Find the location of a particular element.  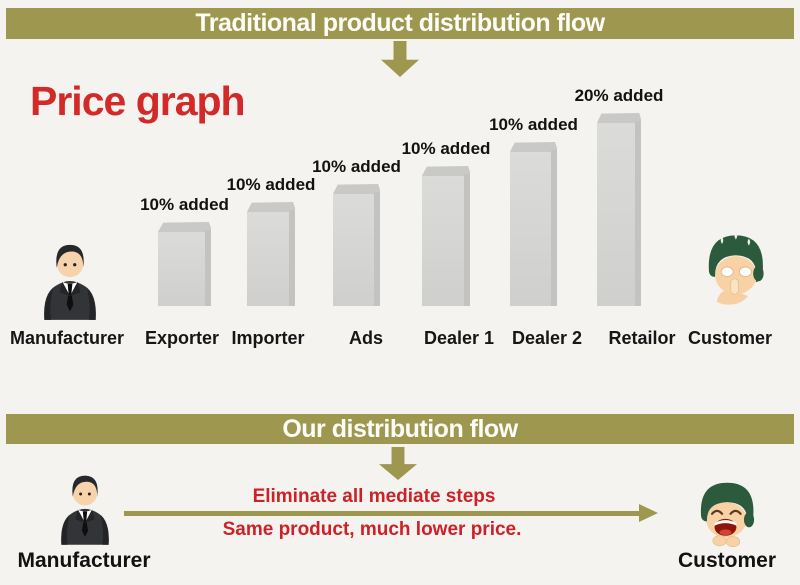

bottom-manufacturer-label: Manufacturer is located at coordinates (84, 560).